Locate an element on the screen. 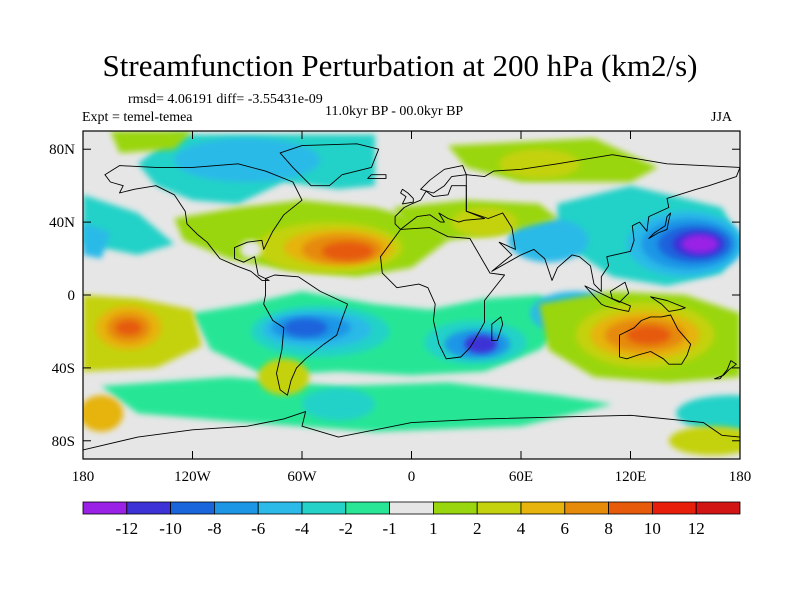 This screenshot has height=600, width=800. coast-south-america is located at coordinates (306, 335).